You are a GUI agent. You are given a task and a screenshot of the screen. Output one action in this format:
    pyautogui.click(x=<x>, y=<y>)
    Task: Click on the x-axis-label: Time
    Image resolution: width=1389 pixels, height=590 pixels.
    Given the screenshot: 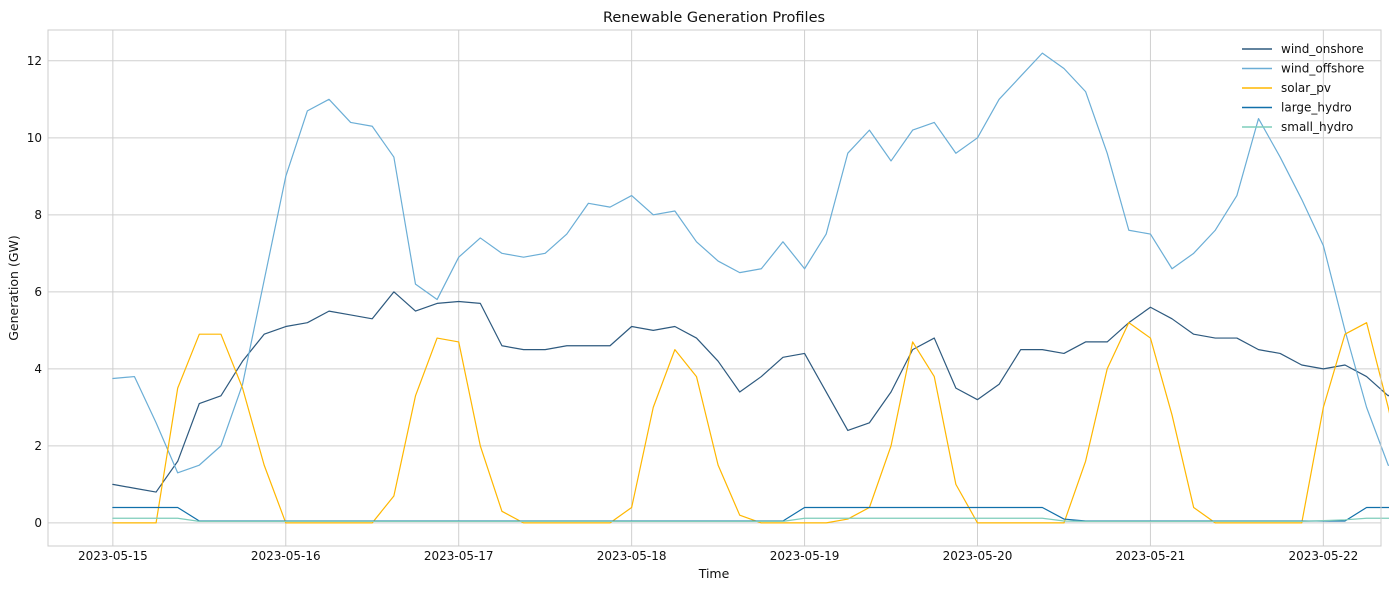 What is the action you would take?
    pyautogui.click(x=714, y=573)
    